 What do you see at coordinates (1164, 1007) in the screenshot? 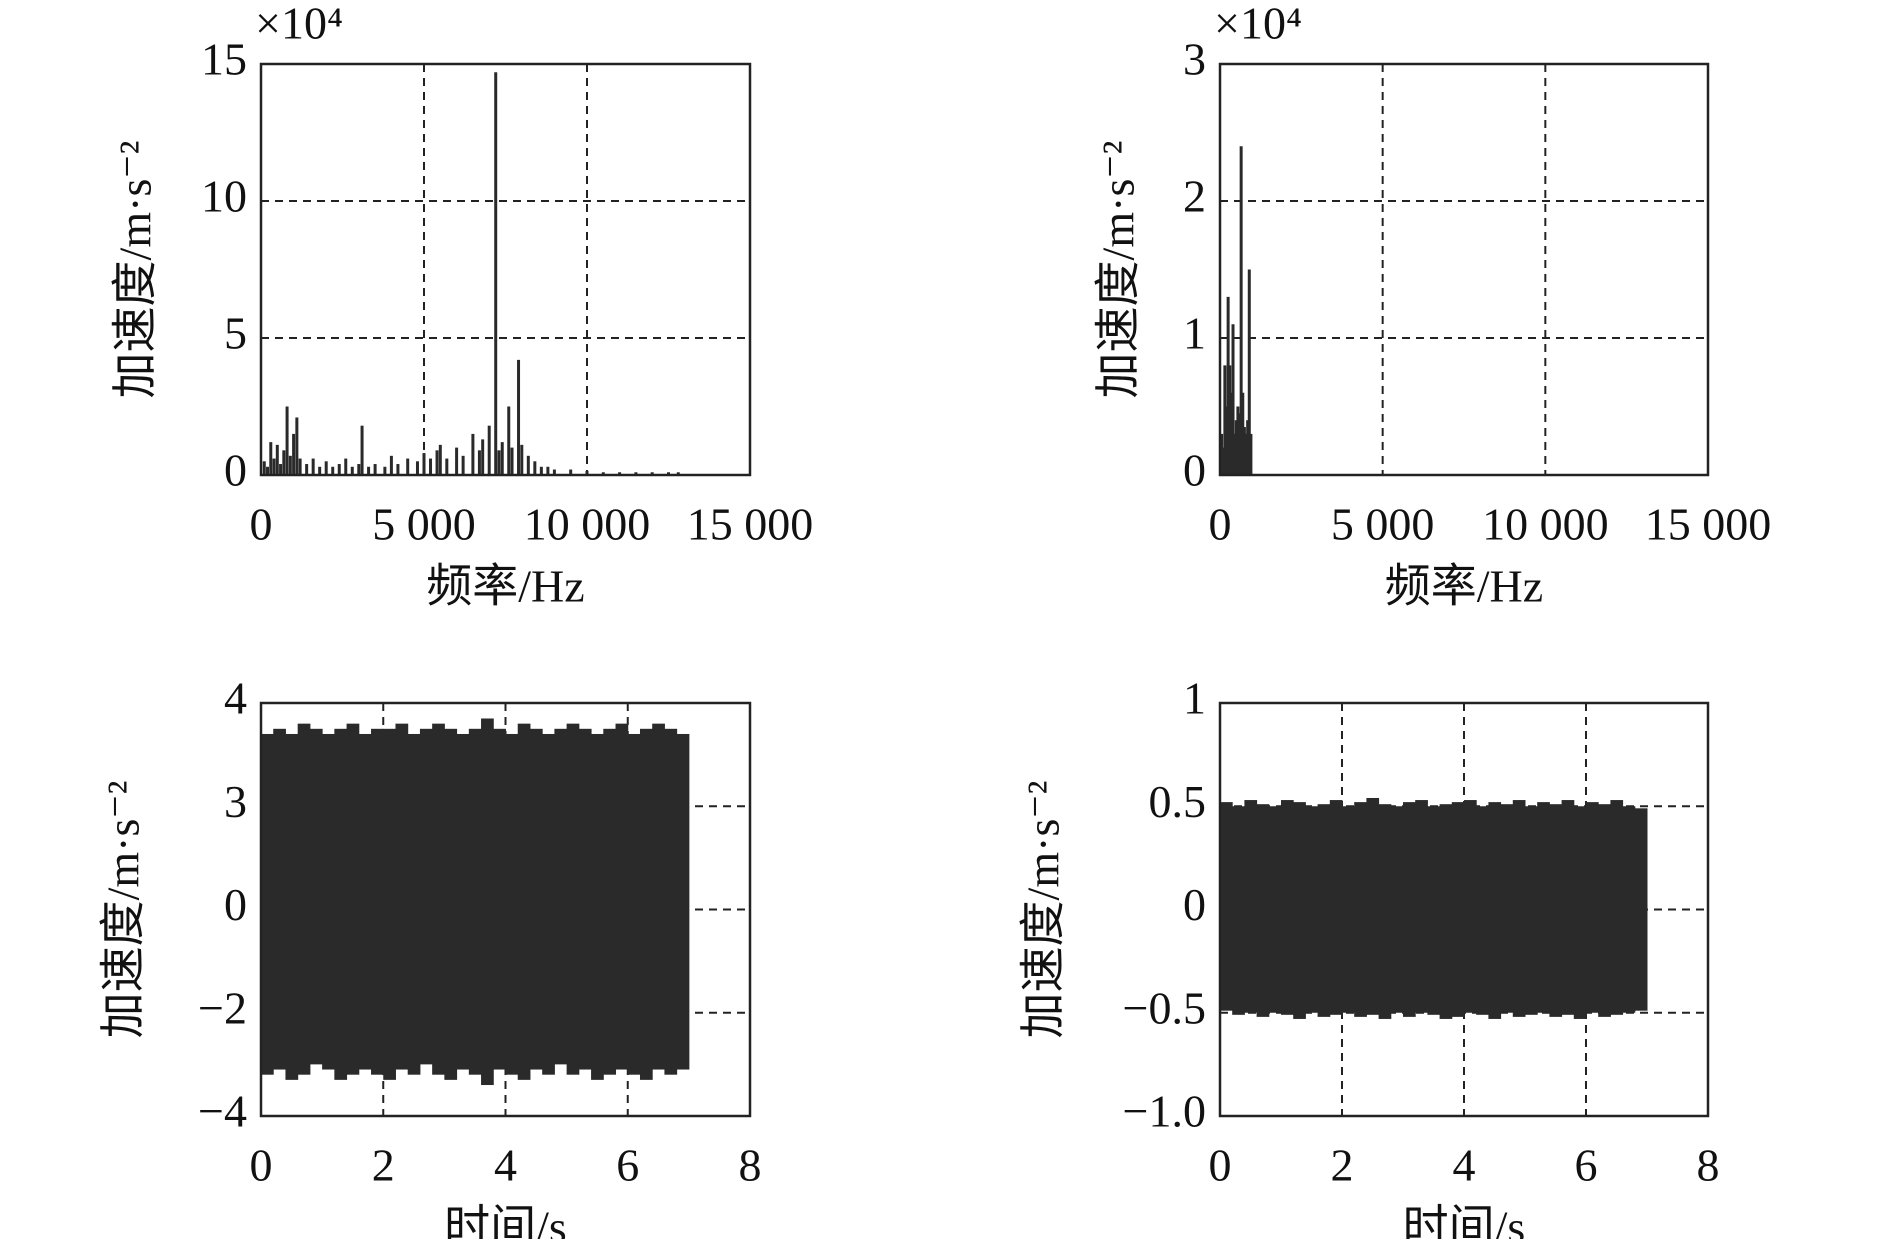
I see `y-tick-label: −0.5` at bounding box center [1164, 1007].